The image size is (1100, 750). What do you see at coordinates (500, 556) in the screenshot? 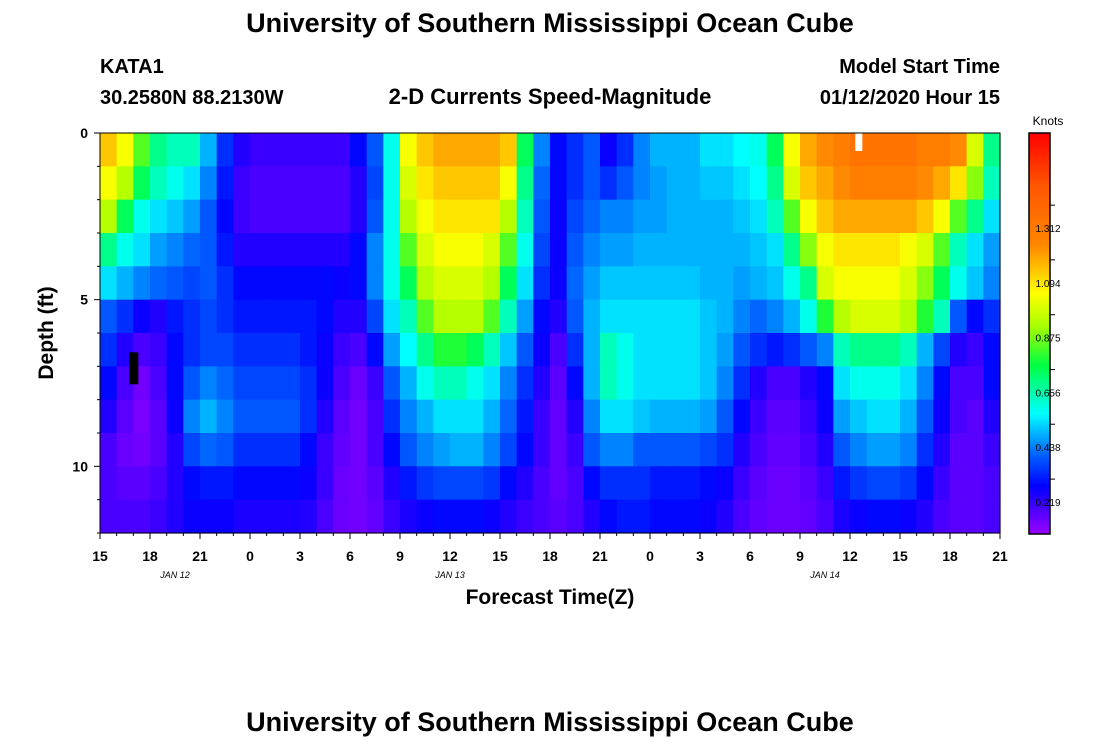
I see `x-tick-label: 15` at bounding box center [500, 556].